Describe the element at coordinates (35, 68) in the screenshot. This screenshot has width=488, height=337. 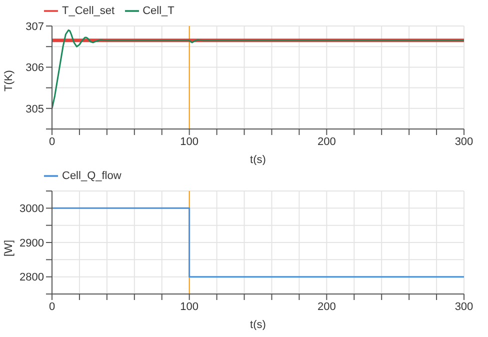
I see `y-tick-label: 306` at that location.